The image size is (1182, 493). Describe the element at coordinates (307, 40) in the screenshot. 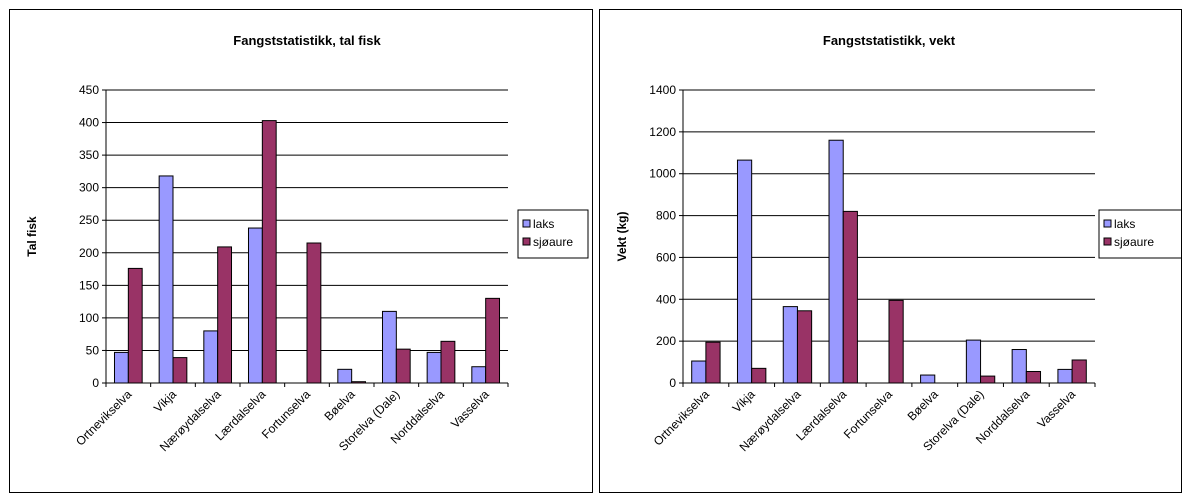

I see `chart-title: Fangststatistikk, tal fisk` at that location.